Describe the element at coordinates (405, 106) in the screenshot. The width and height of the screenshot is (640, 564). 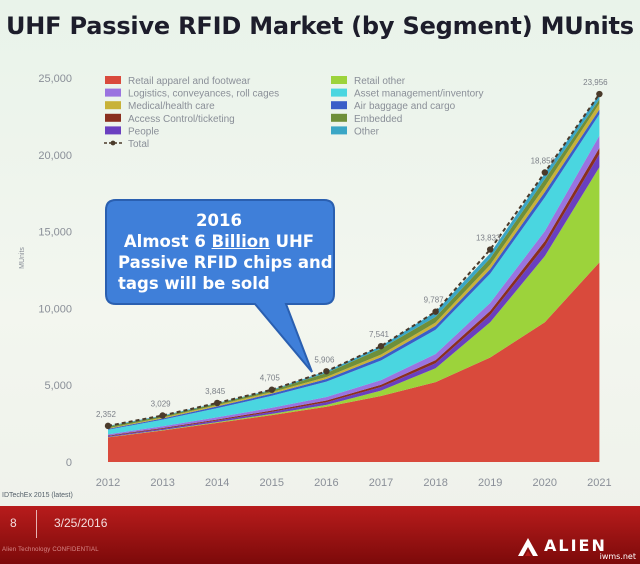
I see `legend-label: Air baggage and cargo` at that location.